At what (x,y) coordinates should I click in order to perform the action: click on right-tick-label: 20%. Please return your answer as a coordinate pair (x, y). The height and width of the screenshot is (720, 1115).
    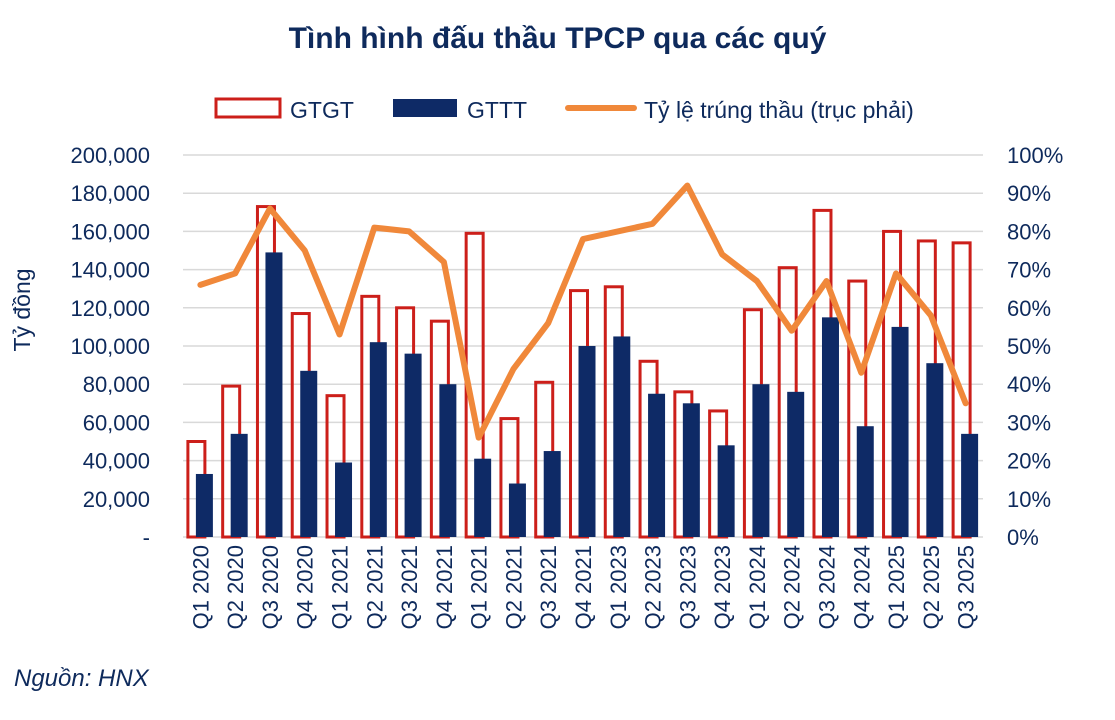
    Looking at the image, I should click on (1029, 461).